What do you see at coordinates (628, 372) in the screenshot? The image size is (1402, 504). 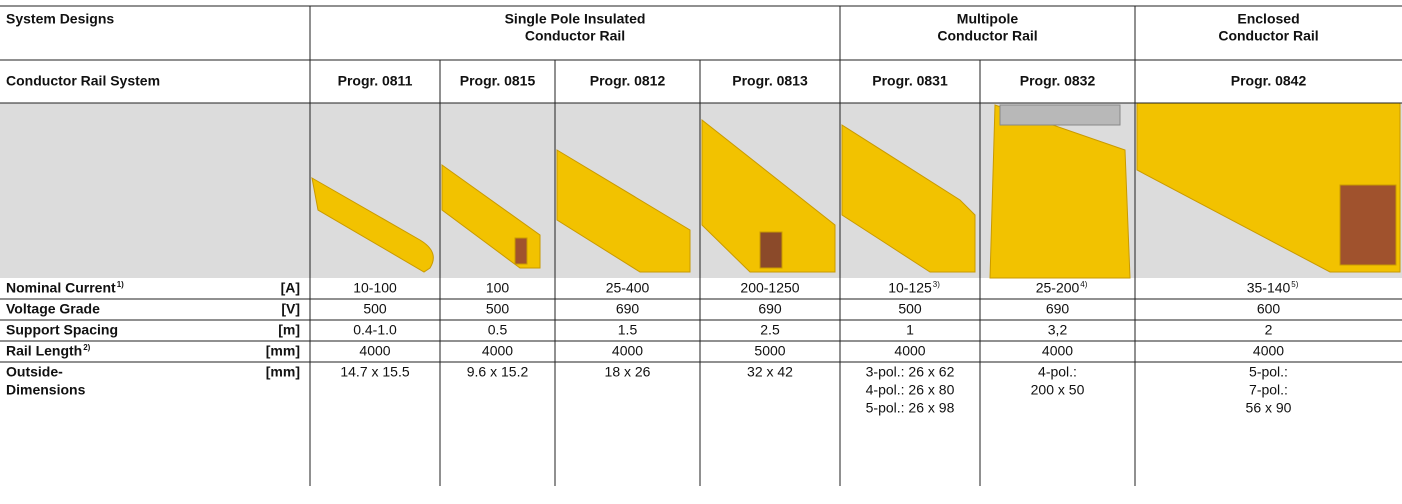 I see `cell-value: 18 x 26` at bounding box center [628, 372].